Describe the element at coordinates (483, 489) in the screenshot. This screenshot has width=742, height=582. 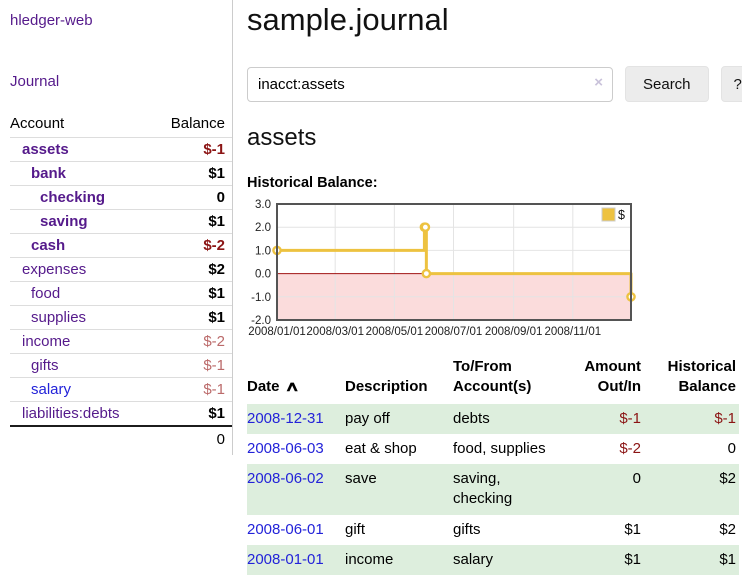
I see `cell-accounts: saving, checking` at that location.